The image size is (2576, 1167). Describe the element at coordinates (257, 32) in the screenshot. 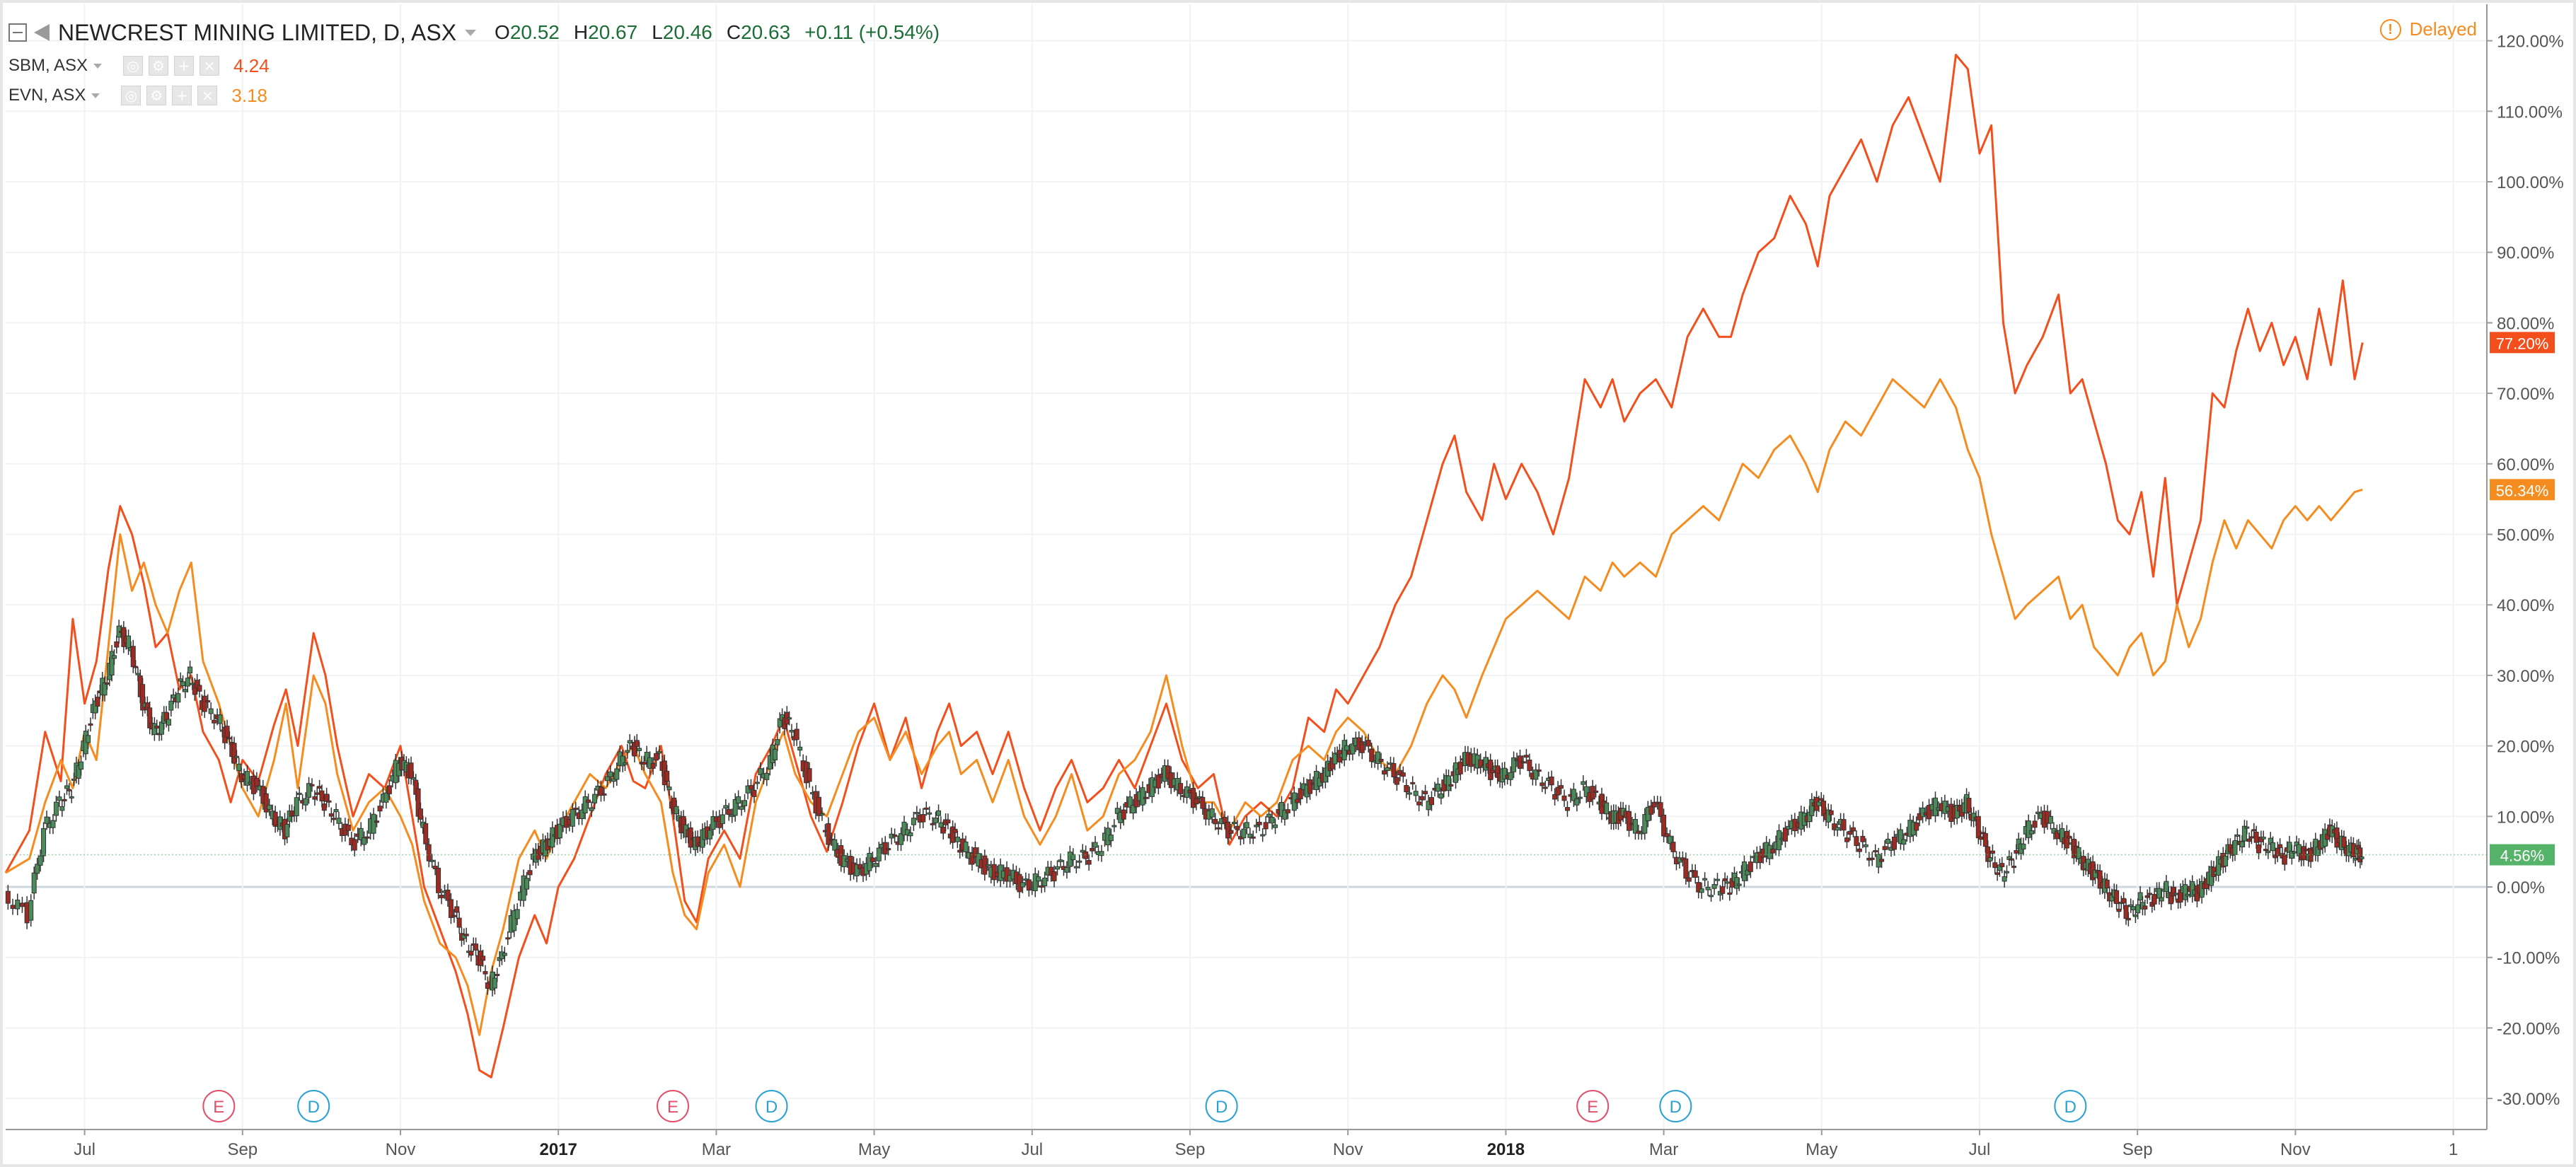

I see `symbol-title: NEWCREST MINING LIMITED, D, ASX` at that location.